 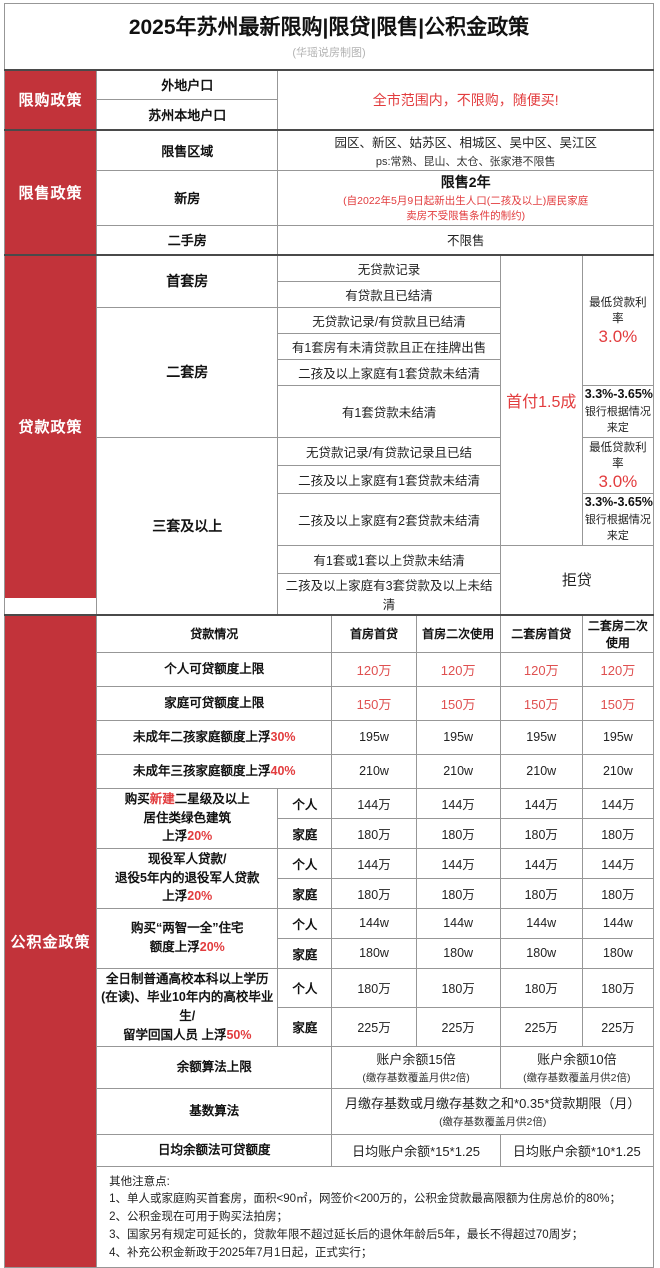 I want to click on fund-group-green-line3: 上浮20%, so click(x=187, y=836).